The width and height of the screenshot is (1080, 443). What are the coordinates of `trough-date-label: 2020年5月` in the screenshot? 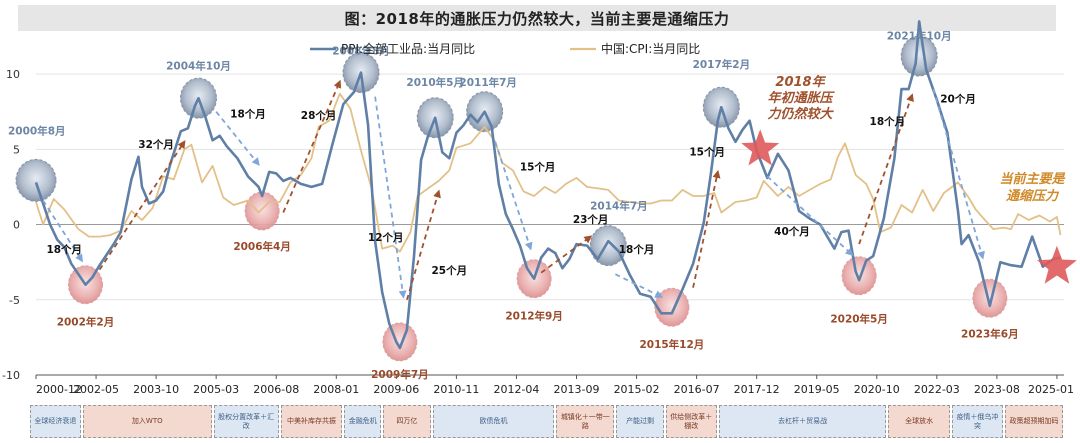 It's located at (859, 318).